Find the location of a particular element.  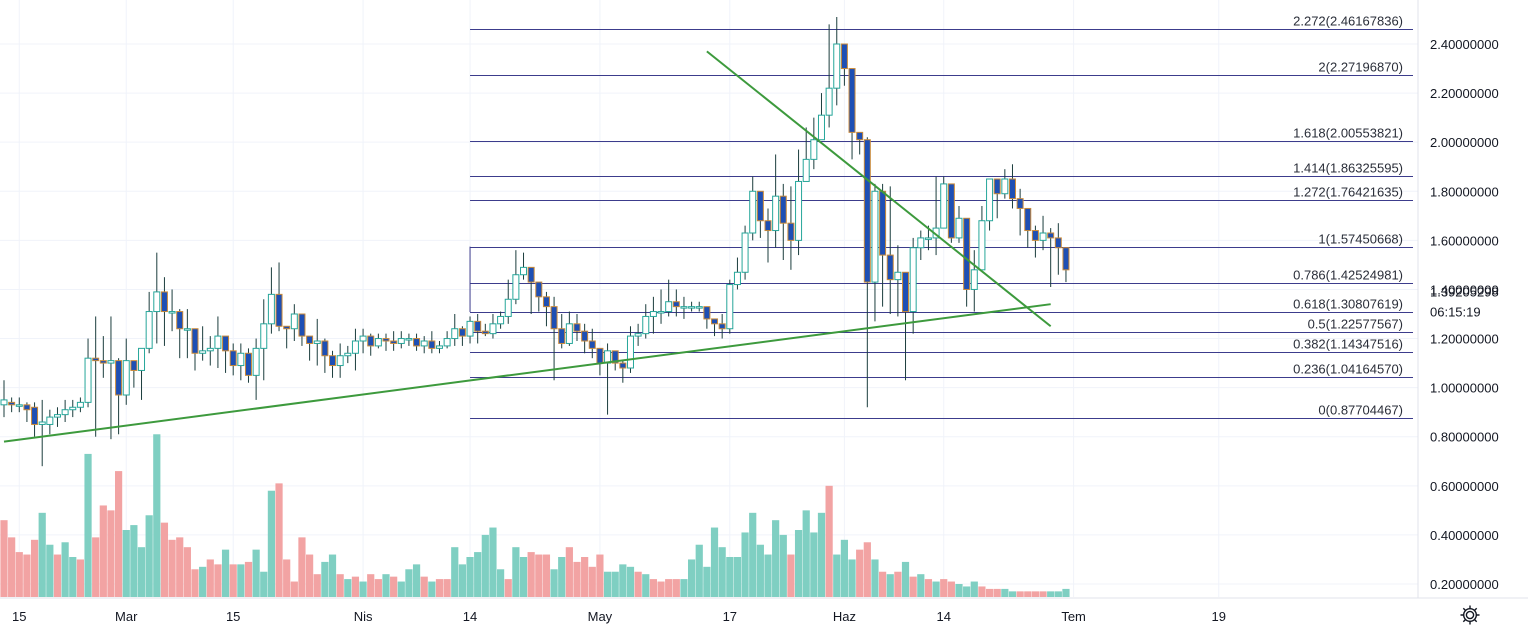

price-tick-label: 0.20000000 is located at coordinates (1464, 584).